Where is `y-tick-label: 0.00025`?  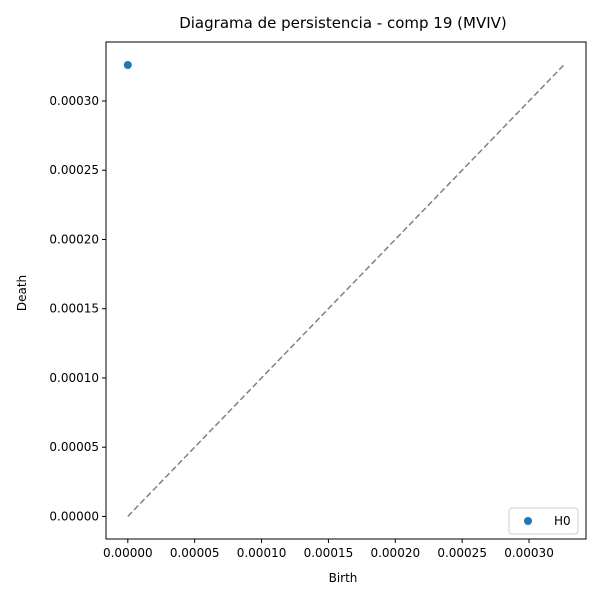
y-tick-label: 0.00025 is located at coordinates (74, 170).